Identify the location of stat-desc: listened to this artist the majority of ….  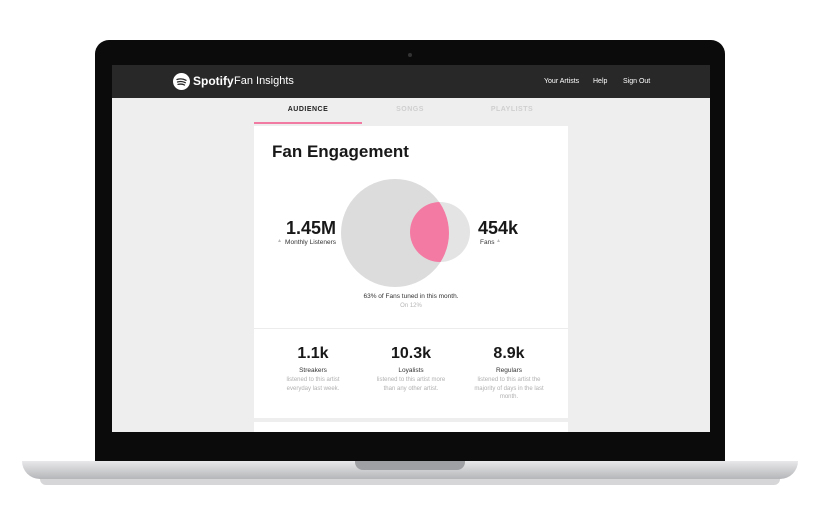
(509, 388).